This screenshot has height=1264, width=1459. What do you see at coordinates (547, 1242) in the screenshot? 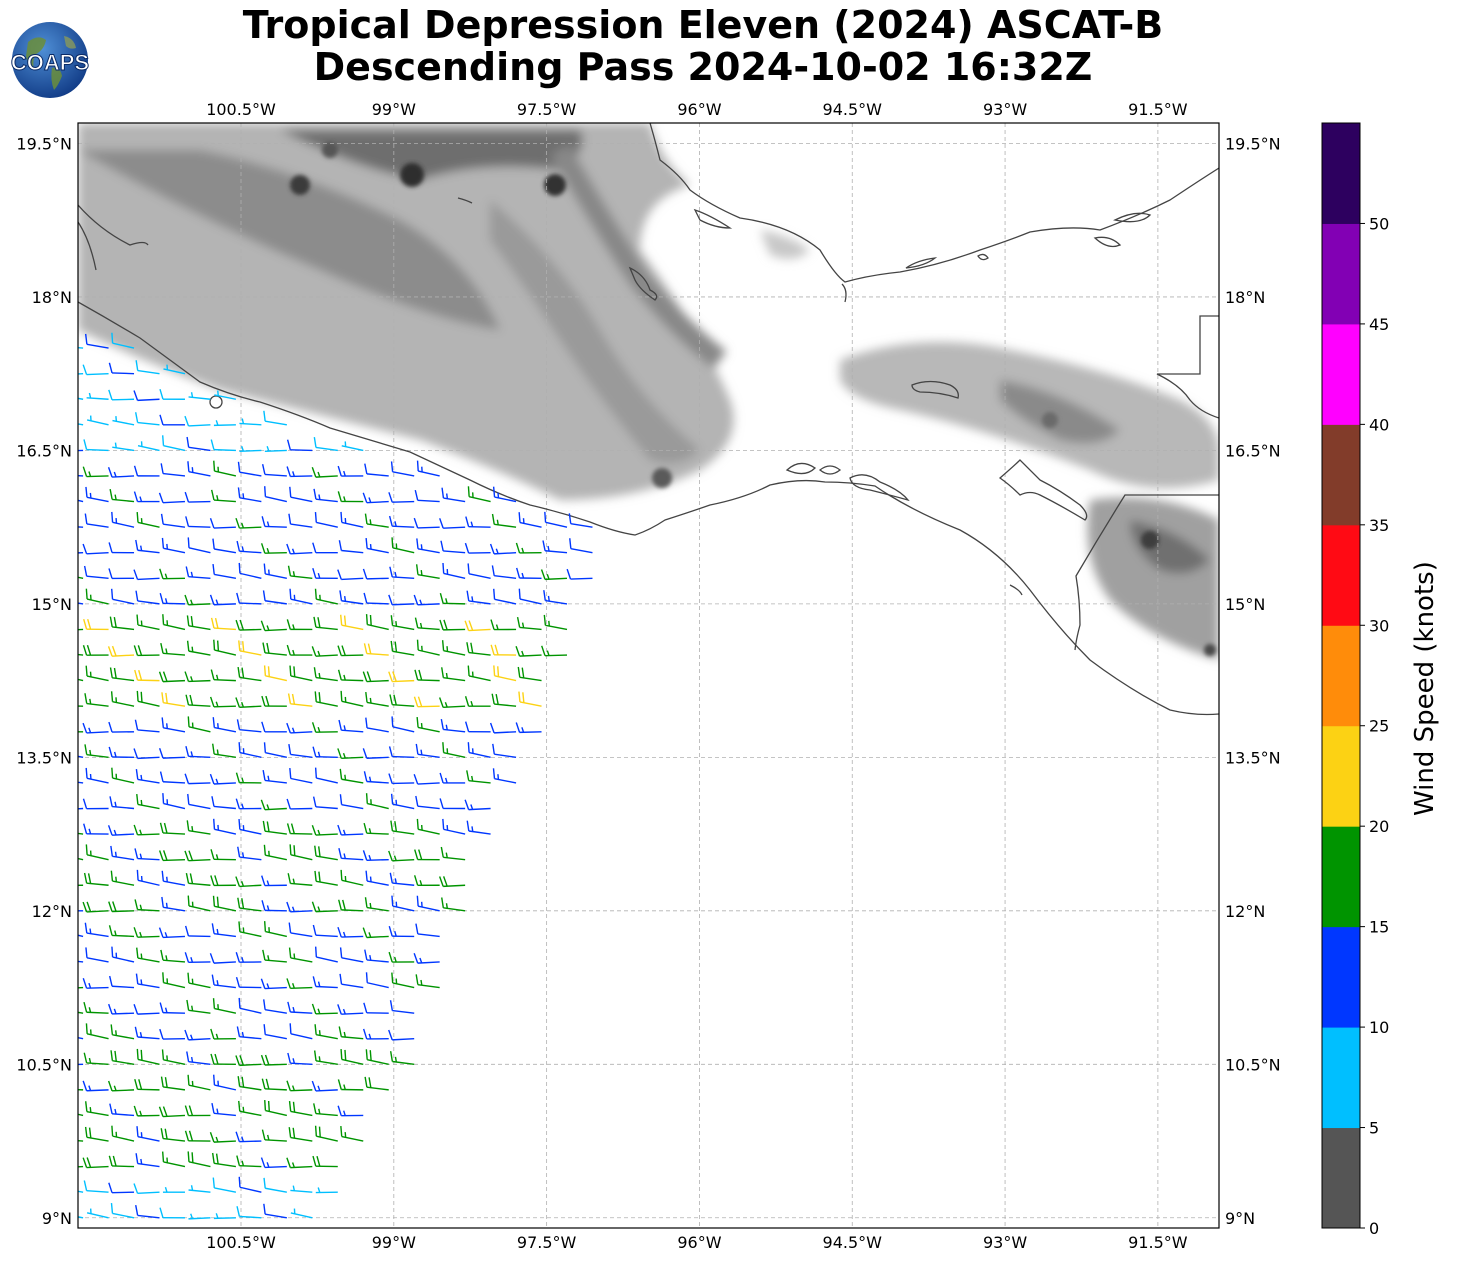
I see `lon-tick-label-bottom: 97.5°W` at bounding box center [547, 1242].